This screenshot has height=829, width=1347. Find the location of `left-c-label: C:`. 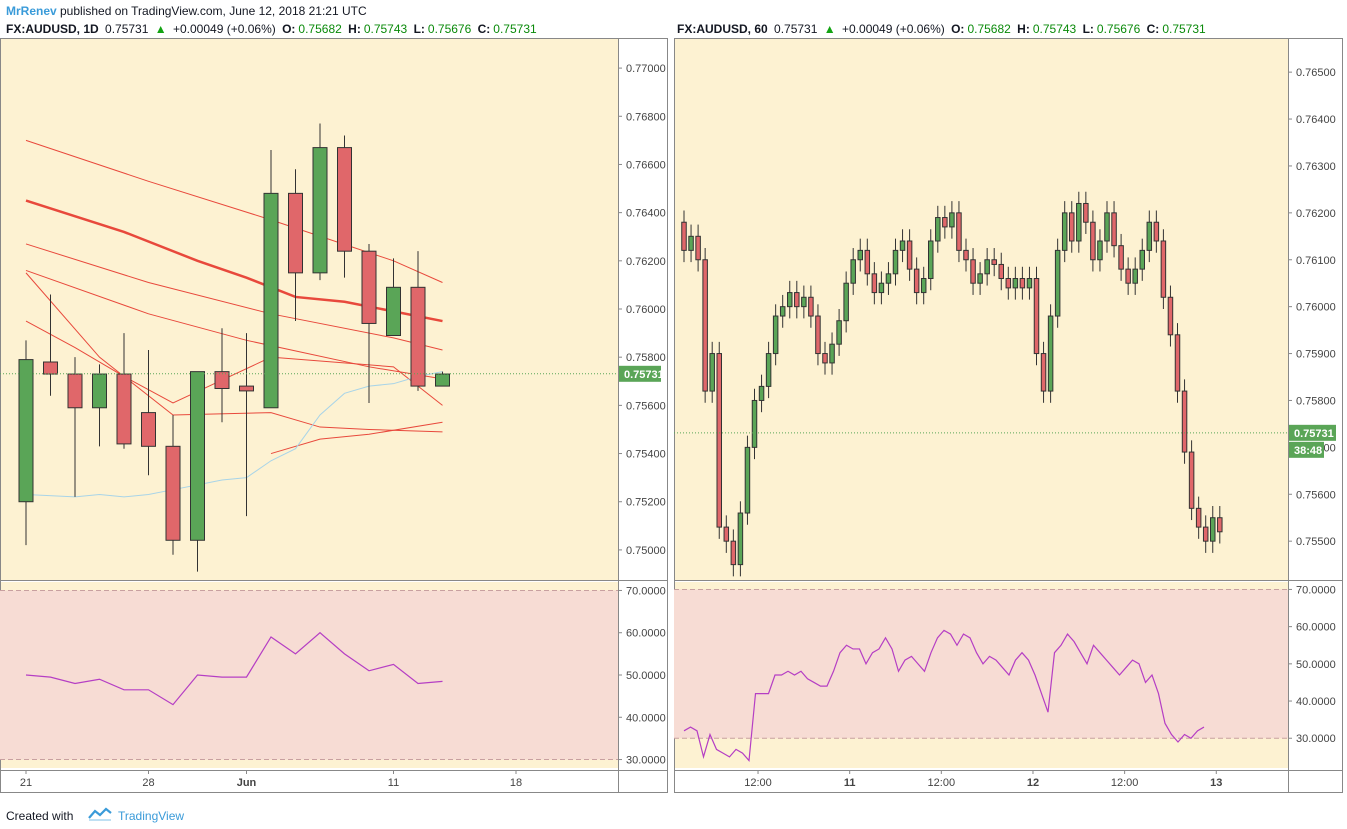

left-c-label: C: is located at coordinates (484, 29).